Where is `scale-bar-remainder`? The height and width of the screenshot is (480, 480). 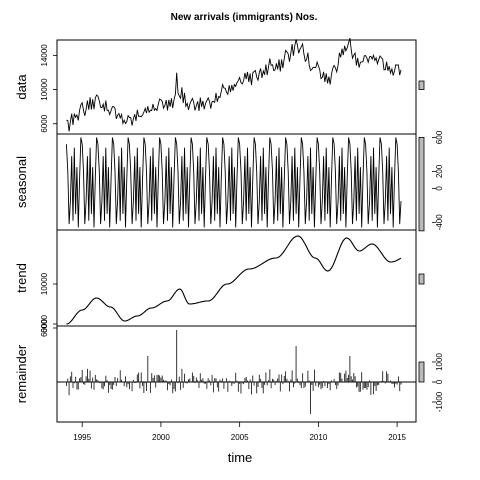
scale-bar-remainder is located at coordinates (421, 372).